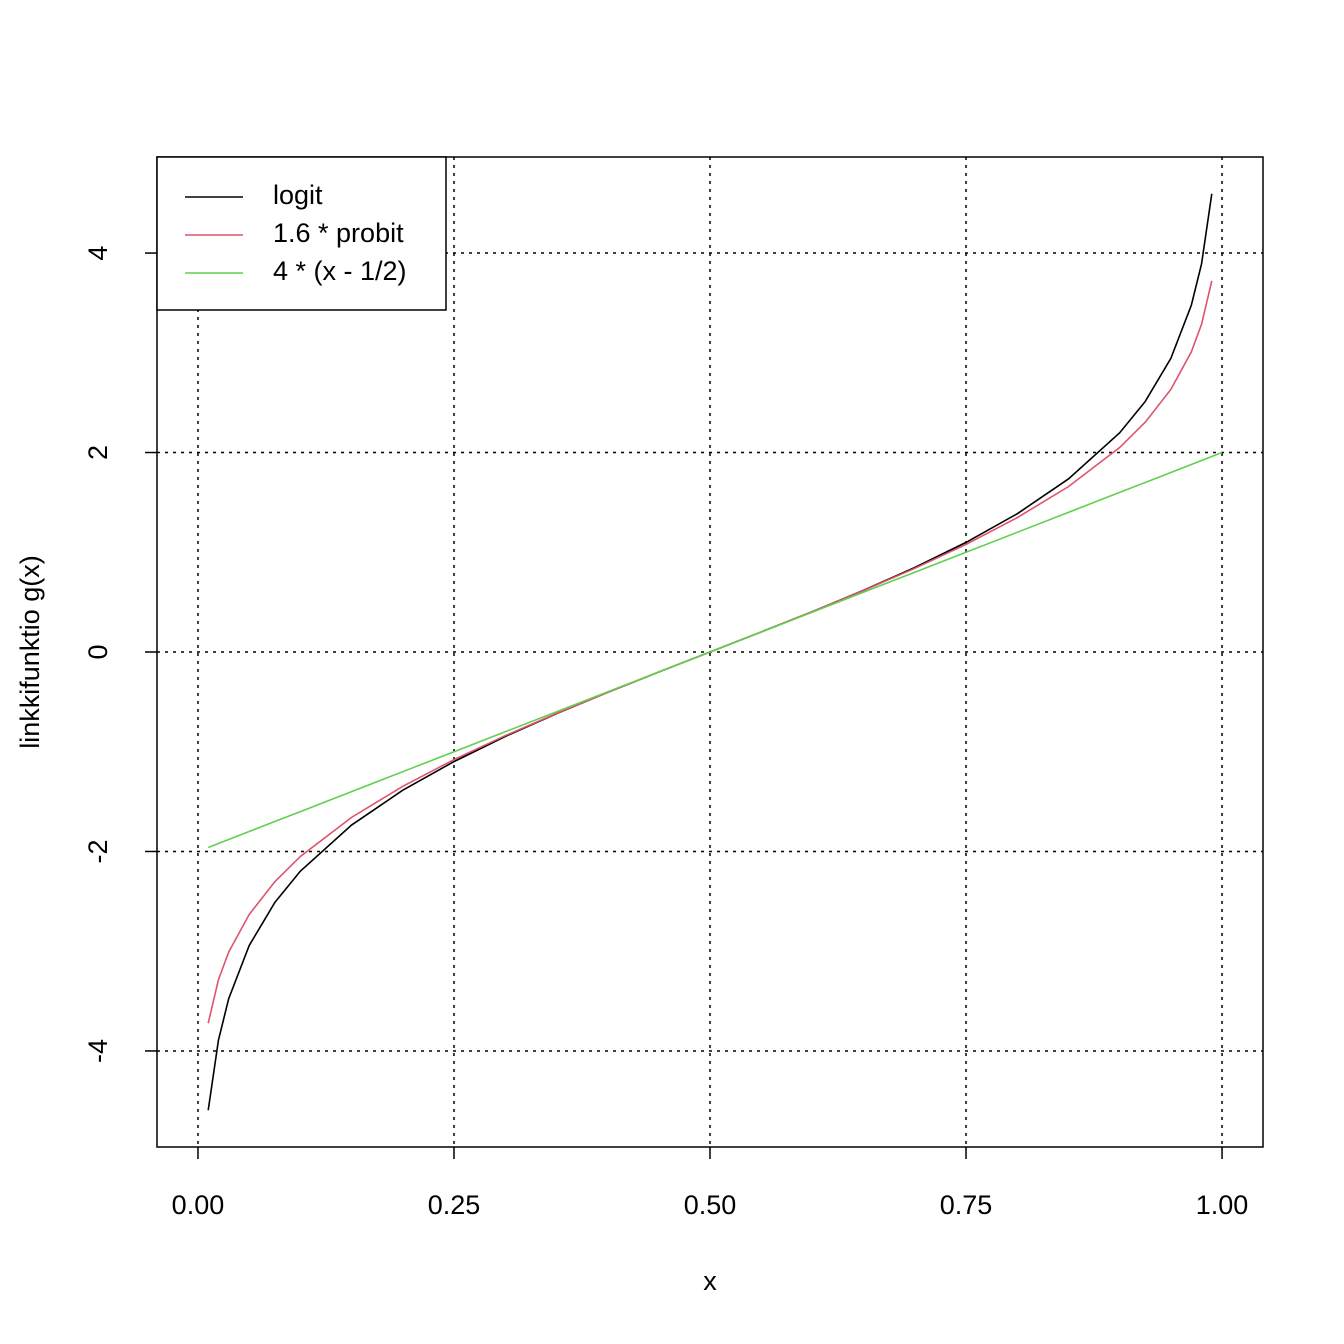  Describe the element at coordinates (1222, 1205) in the screenshot. I see `x-tick-label: 1.00` at that location.